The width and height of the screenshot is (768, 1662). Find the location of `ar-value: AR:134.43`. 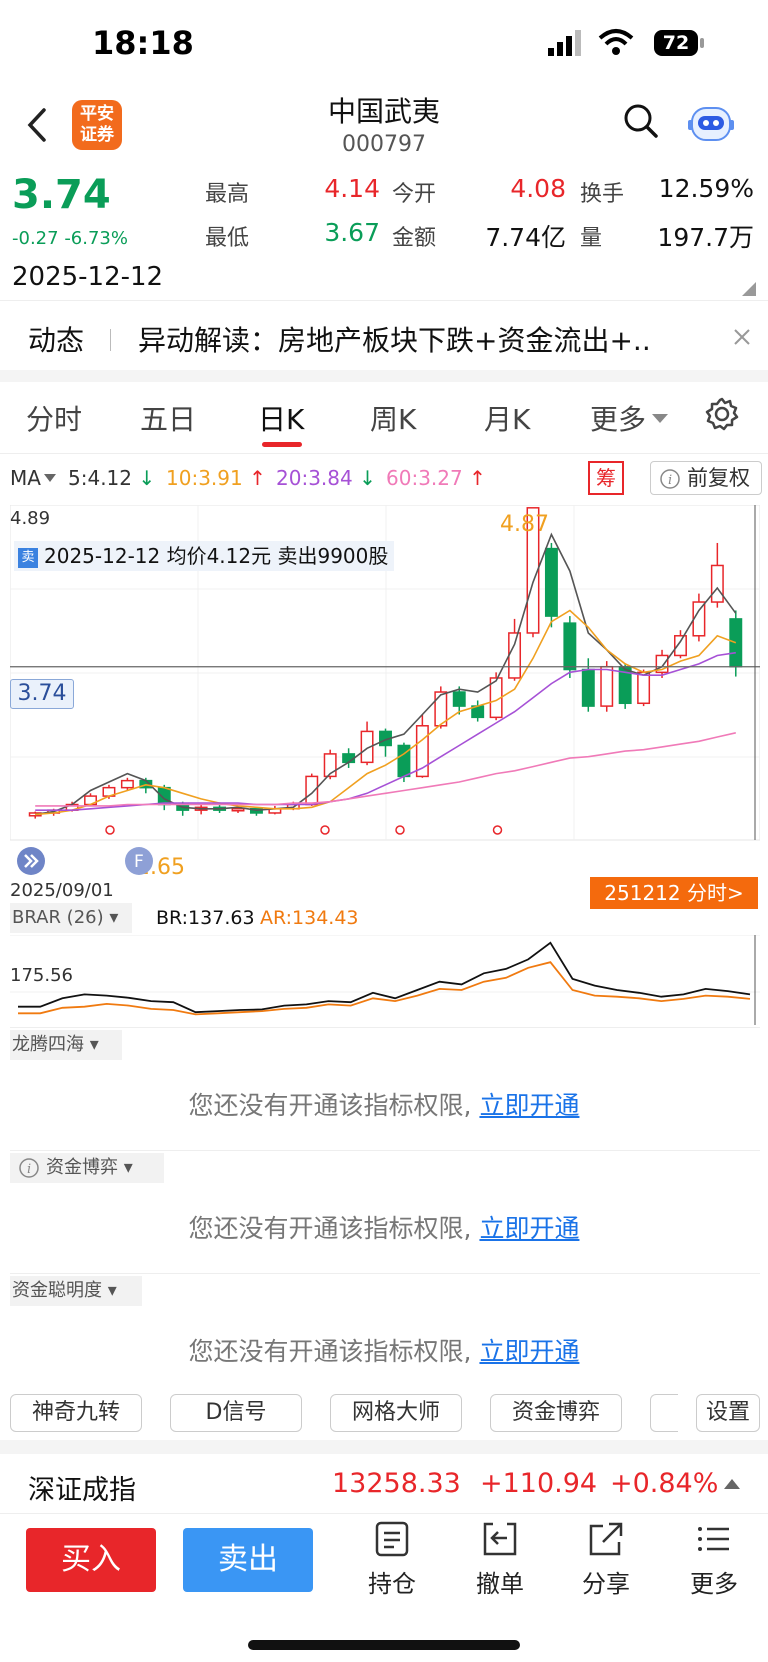

ar-value: AR:134.43 is located at coordinates (309, 918).